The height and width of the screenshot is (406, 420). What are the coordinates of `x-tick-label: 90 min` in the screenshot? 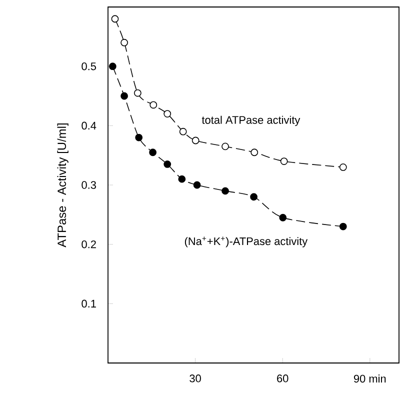 It's located at (370, 378).